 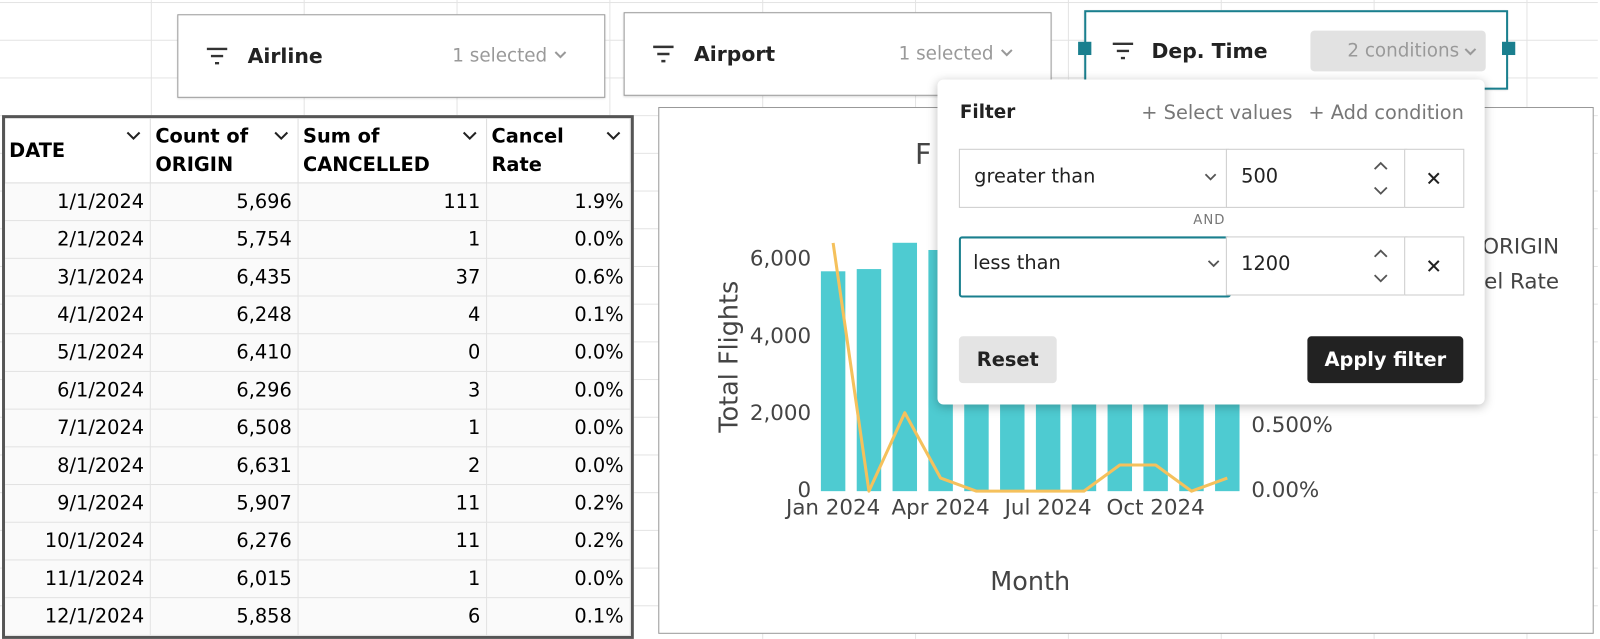 I want to click on table-cell: 7/1/2024, so click(x=78, y=428).